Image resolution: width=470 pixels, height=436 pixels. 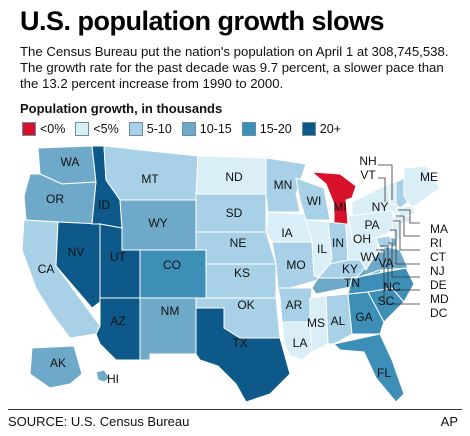 What do you see at coordinates (436, 243) in the screenshot?
I see `state-label-ri: RI` at bounding box center [436, 243].